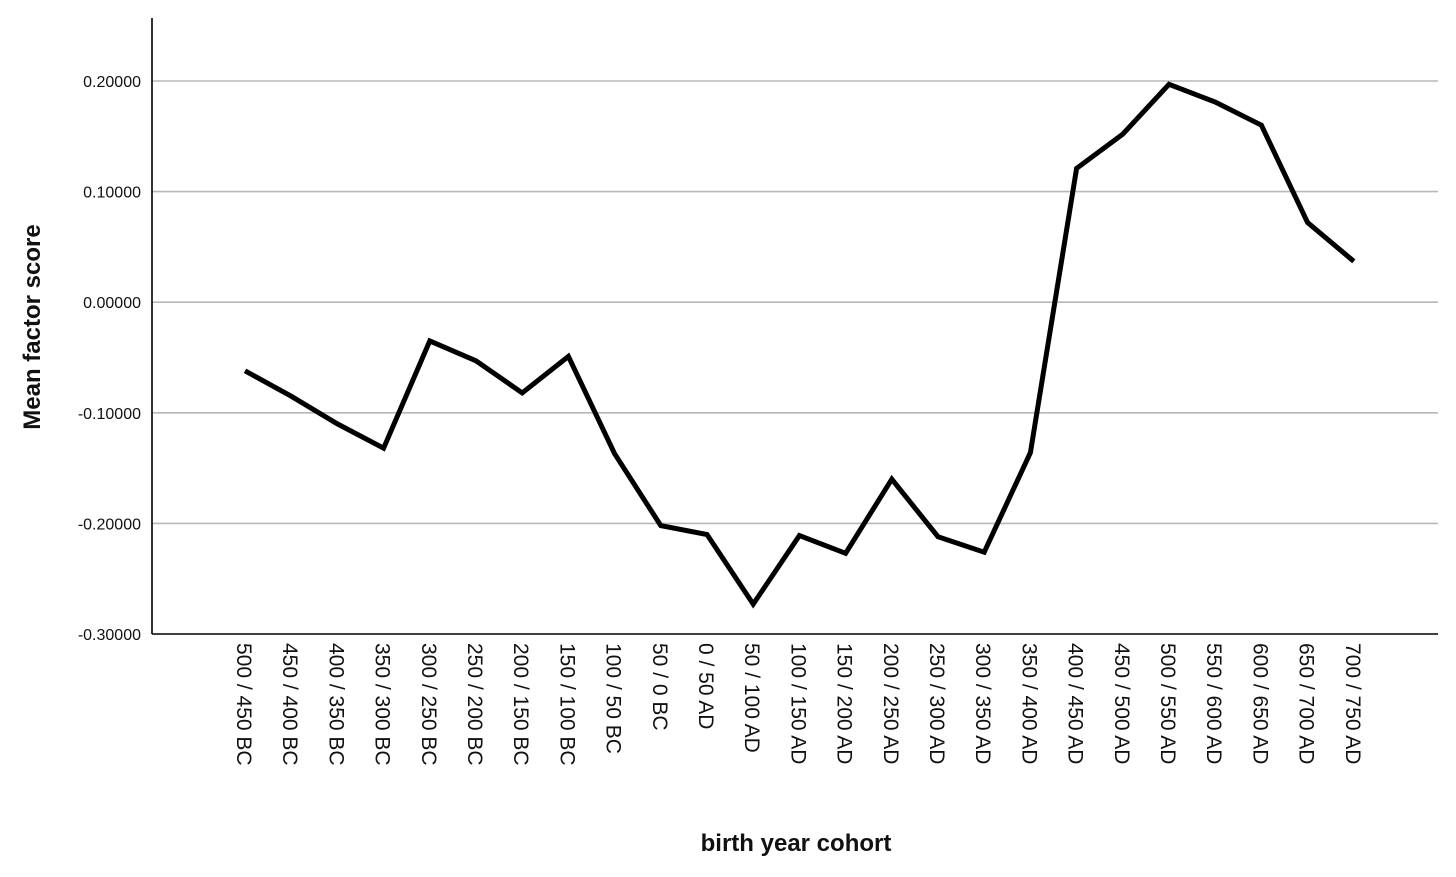 The width and height of the screenshot is (1456, 877). I want to click on x-tick-label: 300 / 350 AD, so click(982, 703).